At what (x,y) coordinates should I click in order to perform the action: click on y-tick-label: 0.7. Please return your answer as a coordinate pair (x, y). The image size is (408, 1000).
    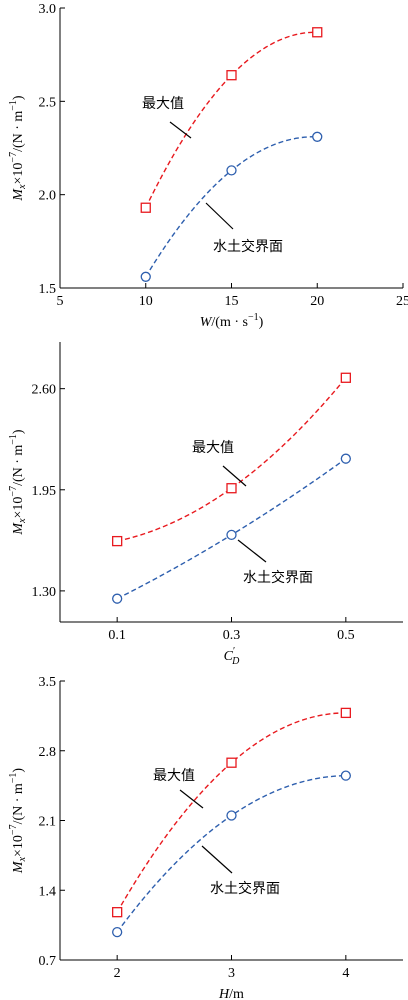
    Looking at the image, I should click on (48, 961).